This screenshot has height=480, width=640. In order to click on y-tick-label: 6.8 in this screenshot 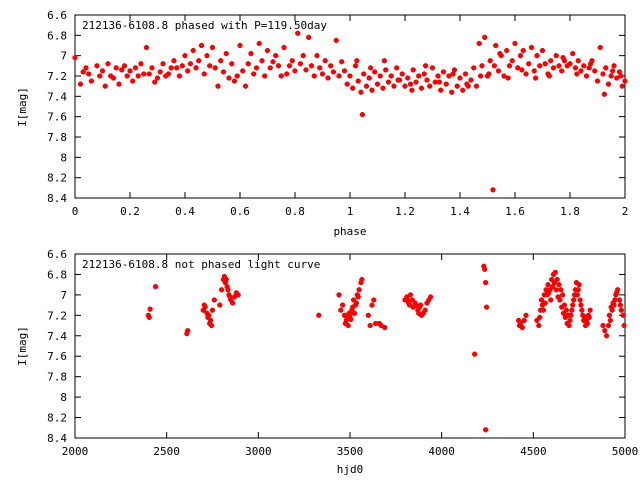, I will do `click(57, 274)`.